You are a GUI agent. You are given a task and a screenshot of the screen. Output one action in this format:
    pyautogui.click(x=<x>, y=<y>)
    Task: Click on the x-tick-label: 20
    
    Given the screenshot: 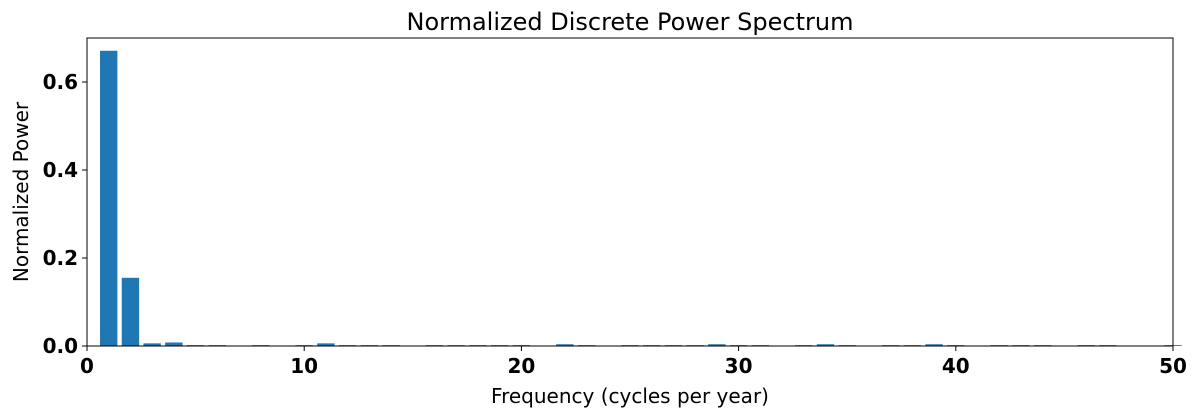 What is the action you would take?
    pyautogui.click(x=521, y=366)
    